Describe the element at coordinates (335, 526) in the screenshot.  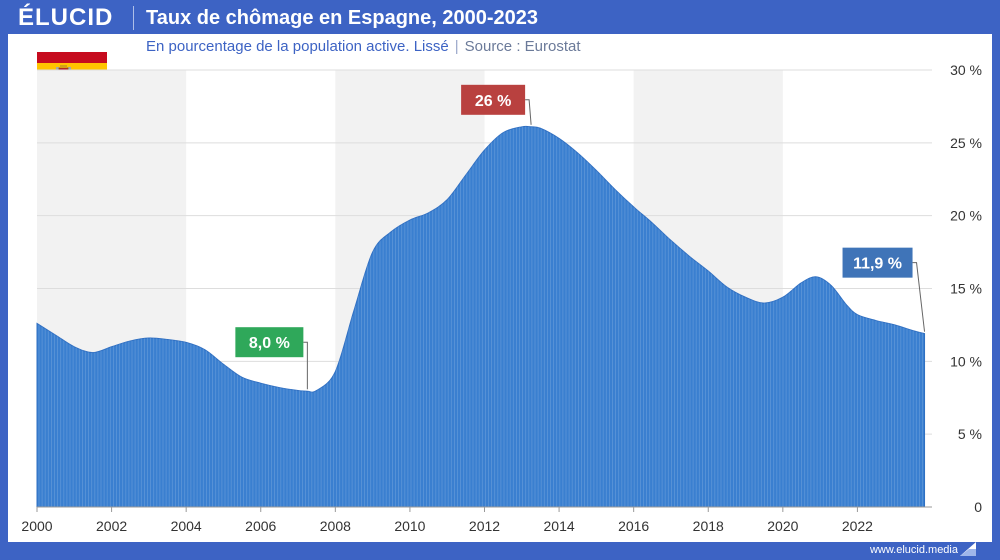
I see `x-tick-label: 2008` at that location.